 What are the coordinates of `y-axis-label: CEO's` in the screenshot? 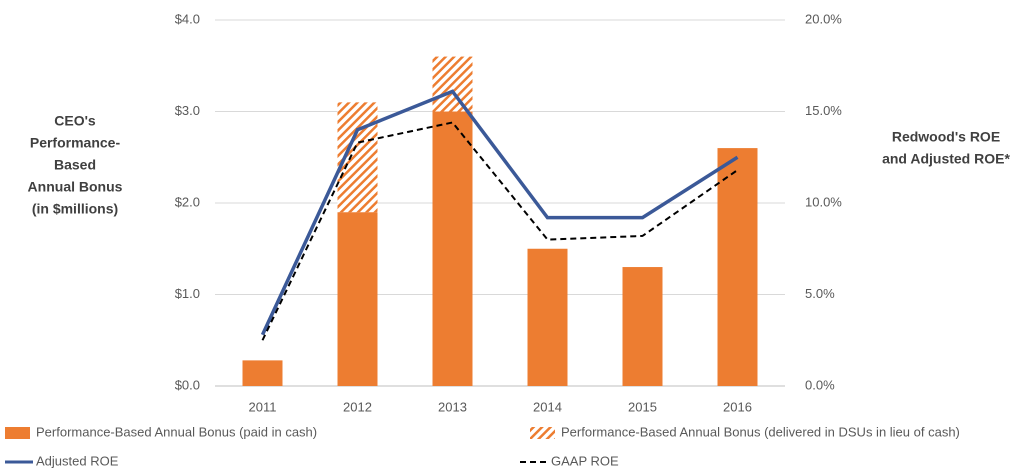 It's located at (75, 121).